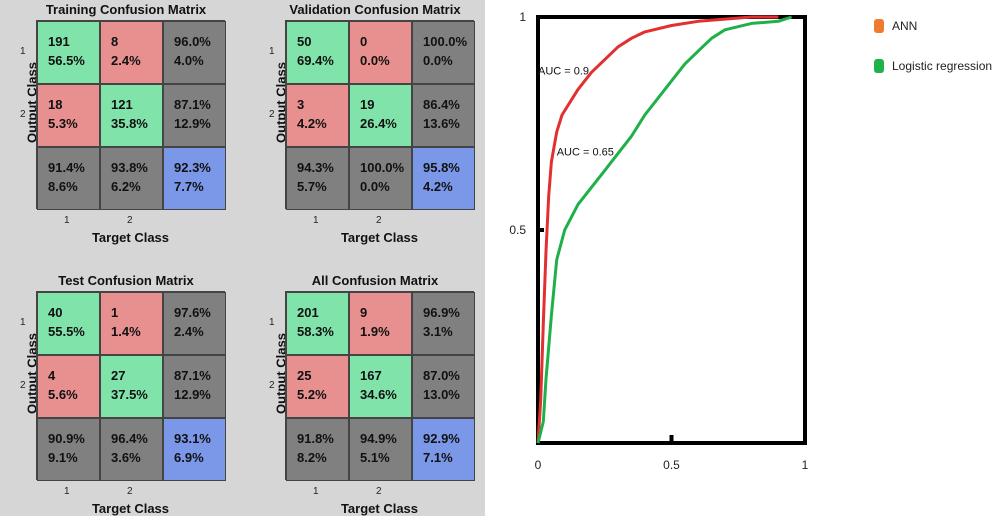 The width and height of the screenshot is (1000, 521). What do you see at coordinates (122, 104) in the screenshot?
I see `cm-cell-value: 121` at bounding box center [122, 104].